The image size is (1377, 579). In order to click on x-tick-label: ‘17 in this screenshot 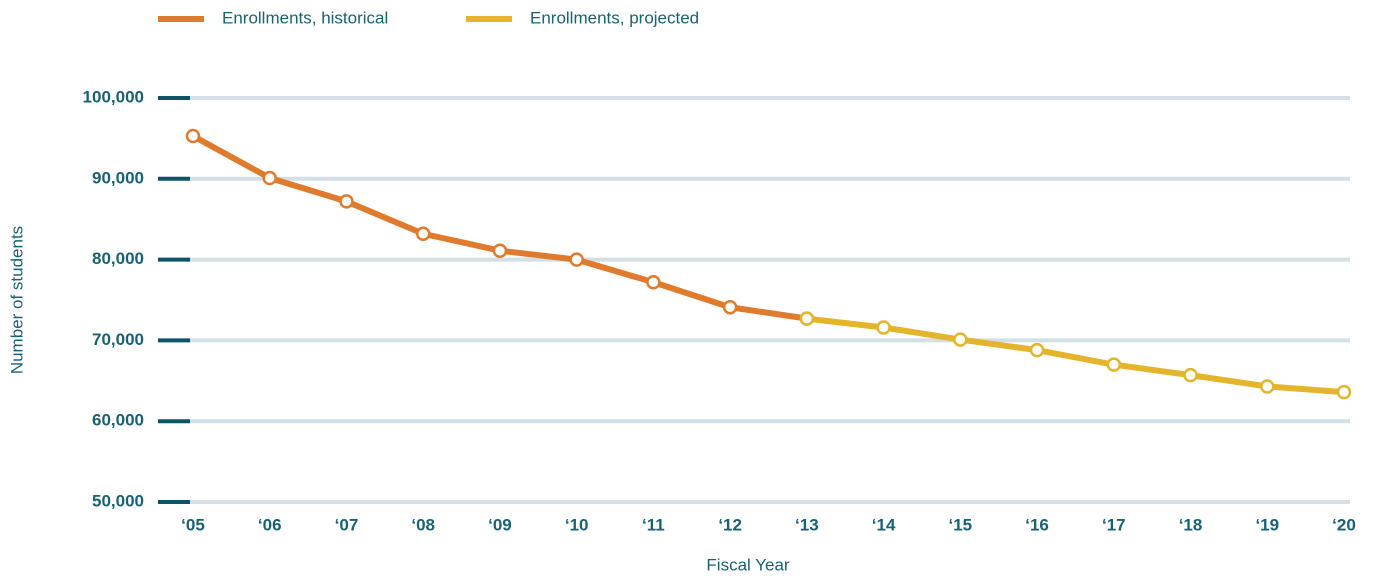, I will do `click(1114, 524)`.